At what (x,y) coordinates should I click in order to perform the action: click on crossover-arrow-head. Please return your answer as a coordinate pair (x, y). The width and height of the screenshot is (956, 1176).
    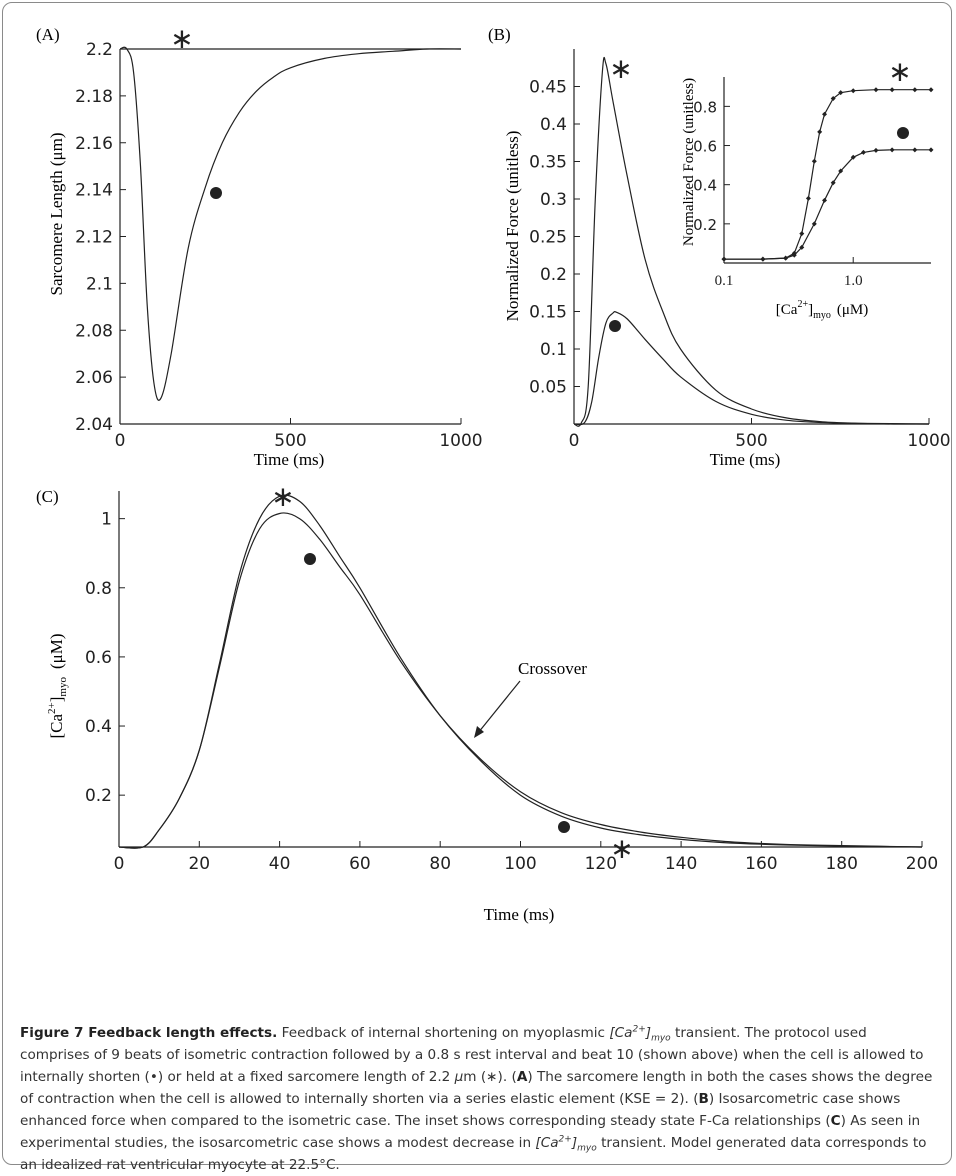
    Looking at the image, I should click on (479, 732).